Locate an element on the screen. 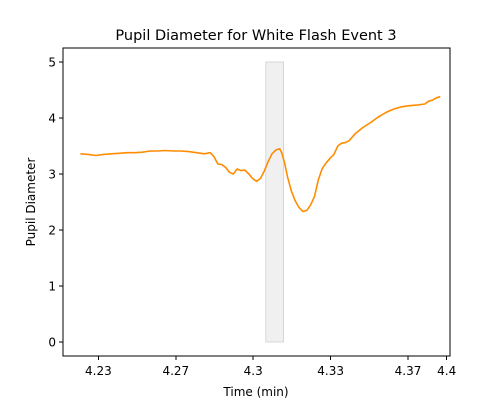 This screenshot has height=400, width=500. x-tick-label-0: 4.23 is located at coordinates (98, 371).